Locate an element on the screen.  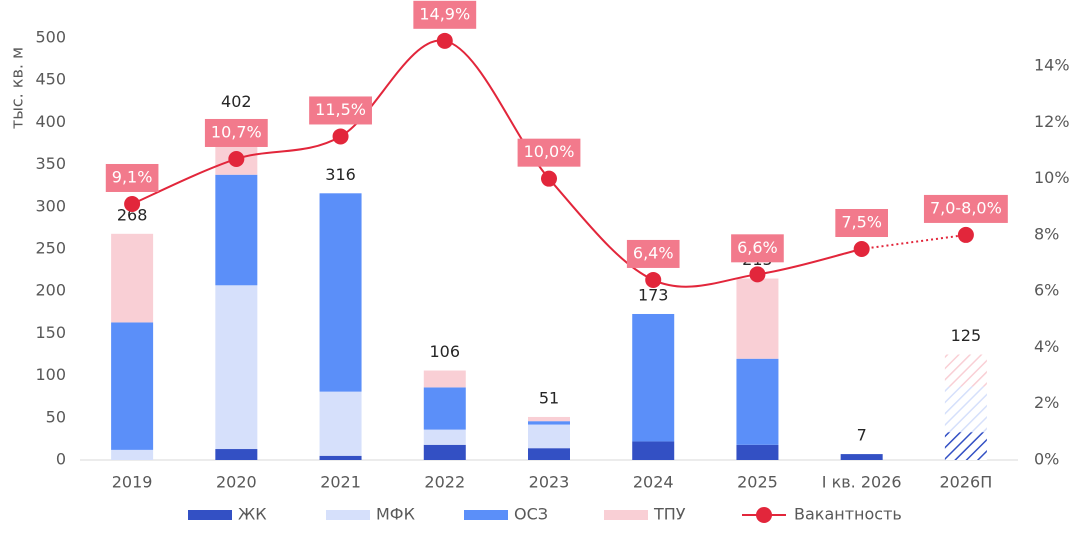
value-label: 7,0-8,0% is located at coordinates (966, 207).